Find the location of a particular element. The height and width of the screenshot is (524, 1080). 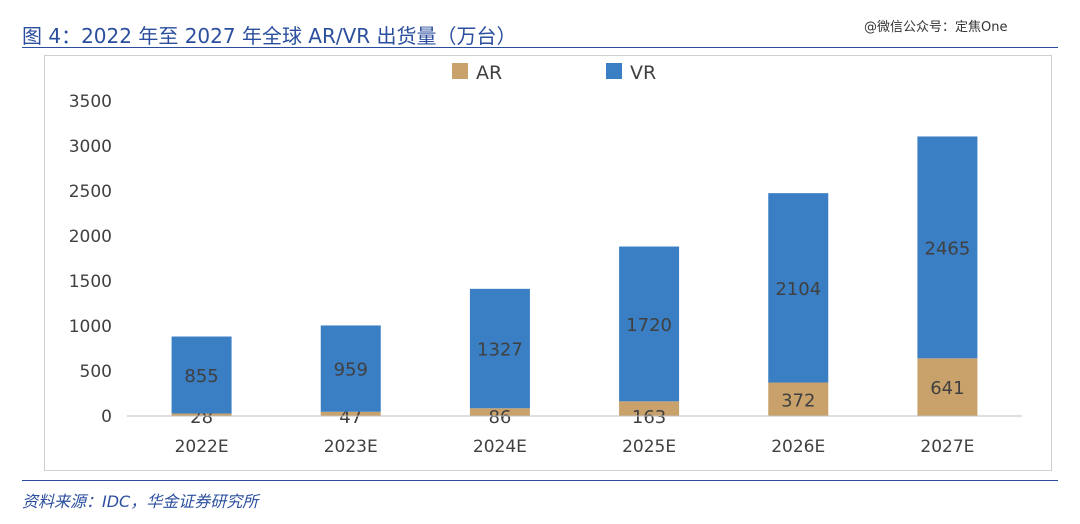

legend: AR VR is located at coordinates (554, 73).